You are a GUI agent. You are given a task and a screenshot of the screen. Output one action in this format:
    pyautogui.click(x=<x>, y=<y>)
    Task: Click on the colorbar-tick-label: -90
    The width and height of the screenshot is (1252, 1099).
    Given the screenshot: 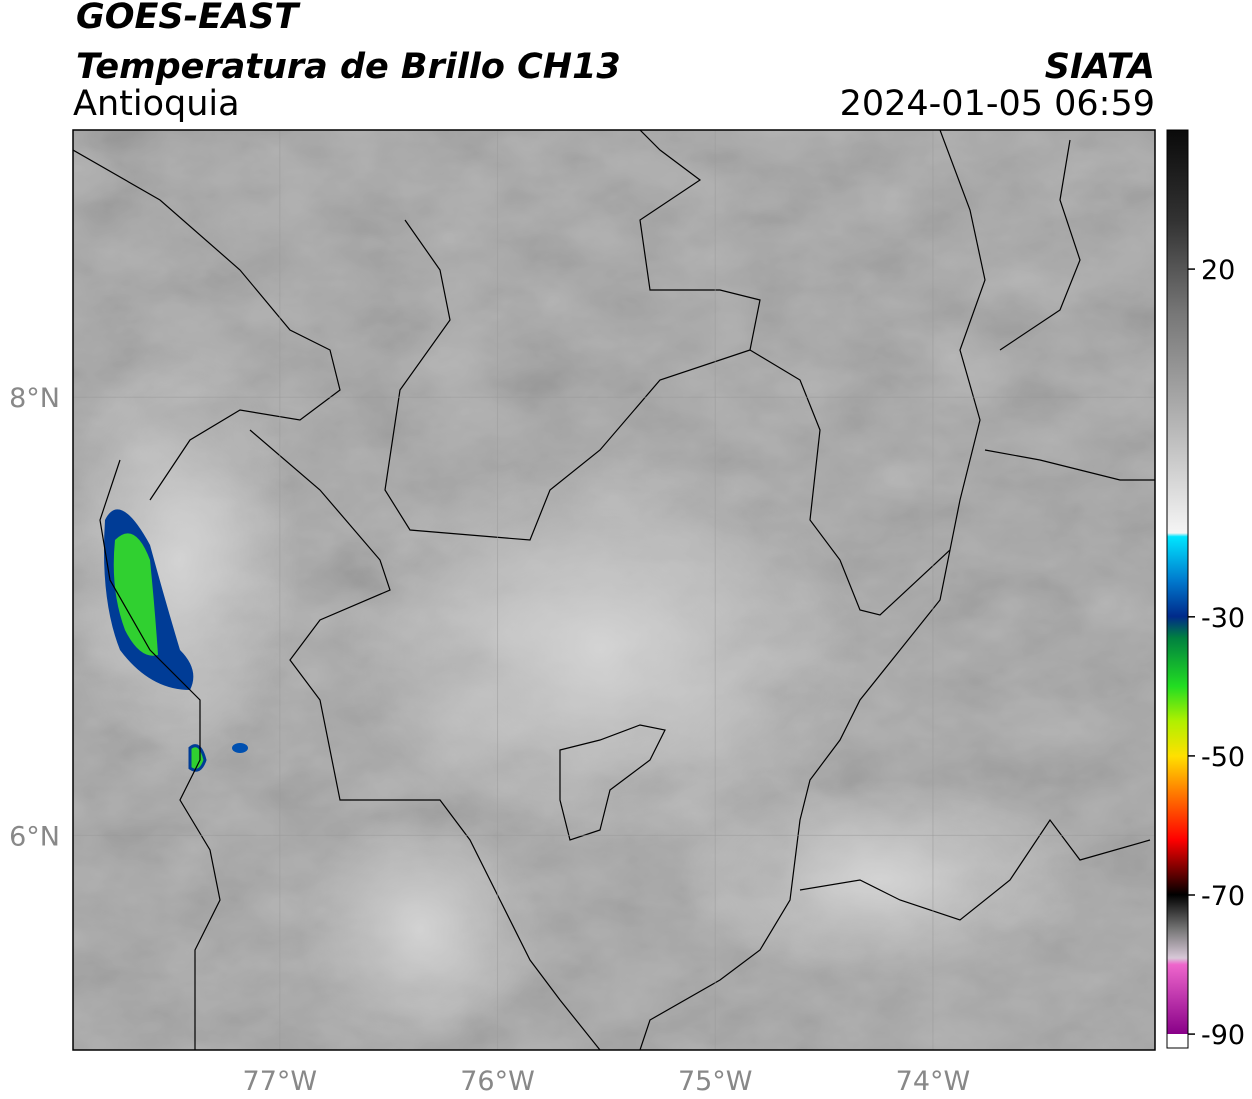 What is the action you would take?
    pyautogui.click(x=1223, y=1035)
    